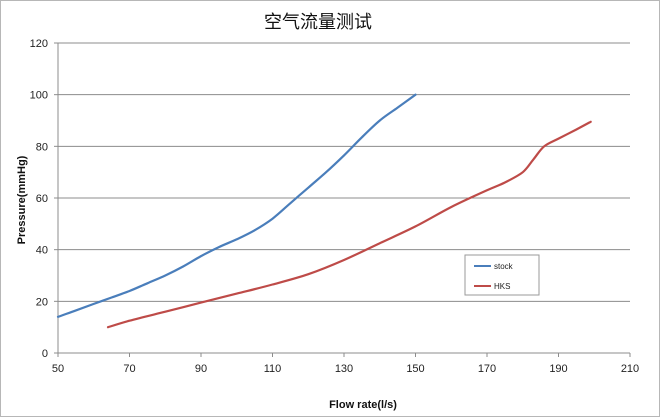 This screenshot has width=662, height=419. I want to click on x-axis-title: Flow rate(l/s), so click(363, 405).